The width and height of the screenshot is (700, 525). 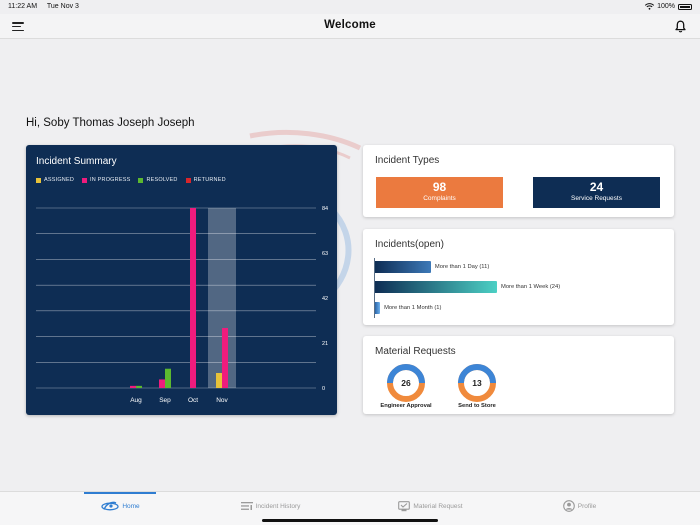 What do you see at coordinates (131, 506) in the screenshot?
I see `tab-label: Home` at bounding box center [131, 506].